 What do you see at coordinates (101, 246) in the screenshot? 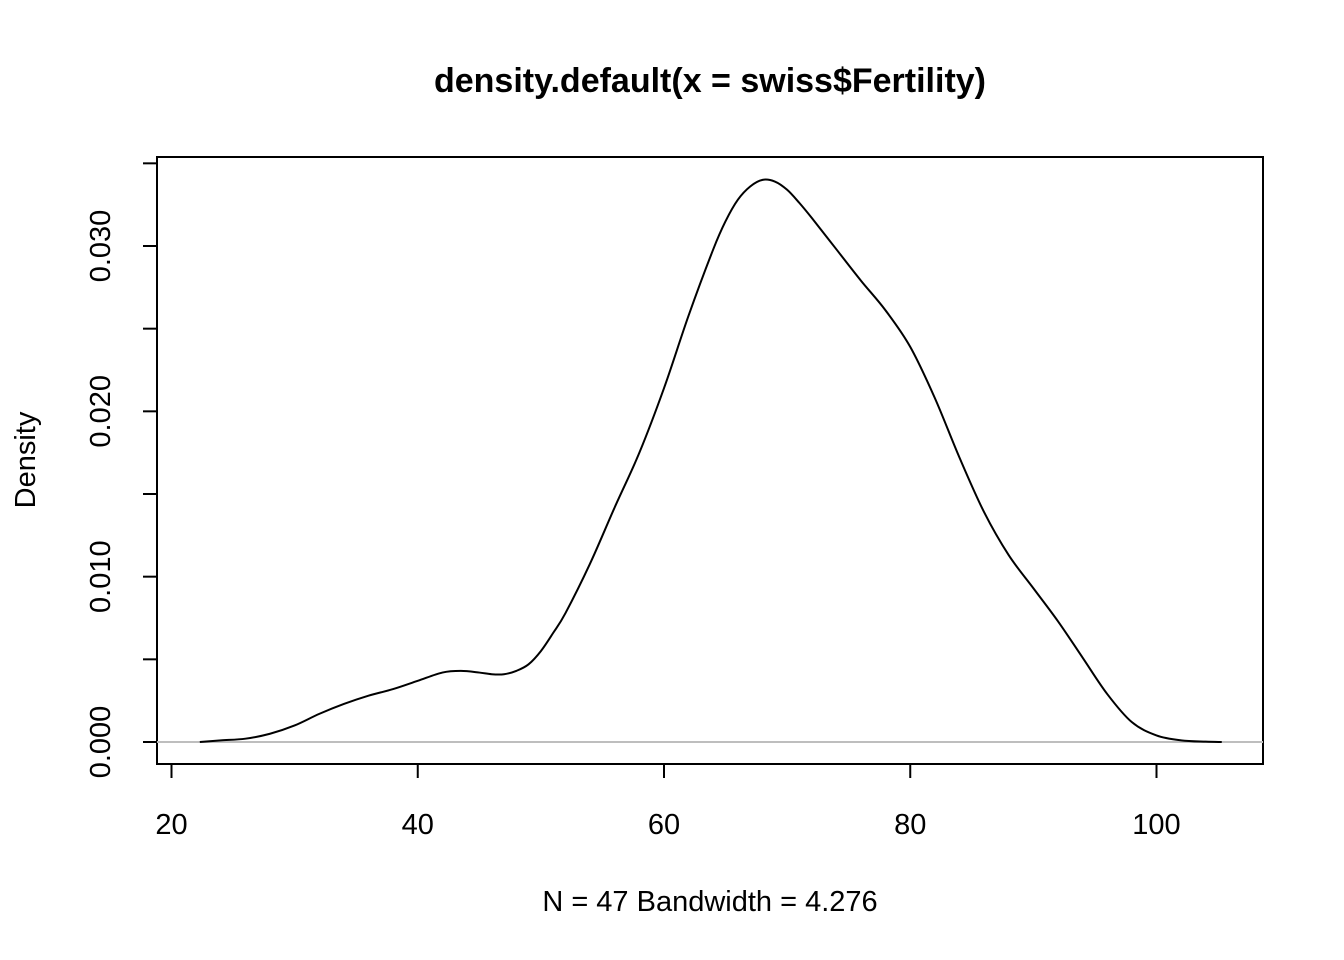
I see `y-tick-label: 0.030` at bounding box center [101, 246].